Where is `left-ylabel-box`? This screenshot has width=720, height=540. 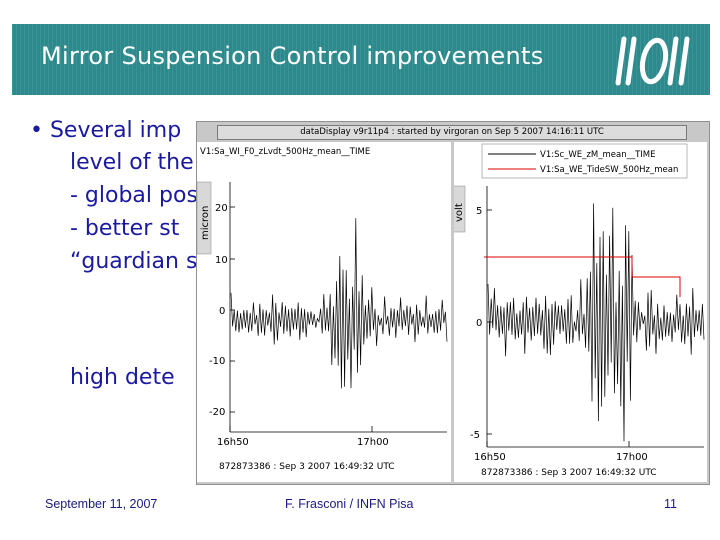
left-ylabel-box is located at coordinates (204, 218).